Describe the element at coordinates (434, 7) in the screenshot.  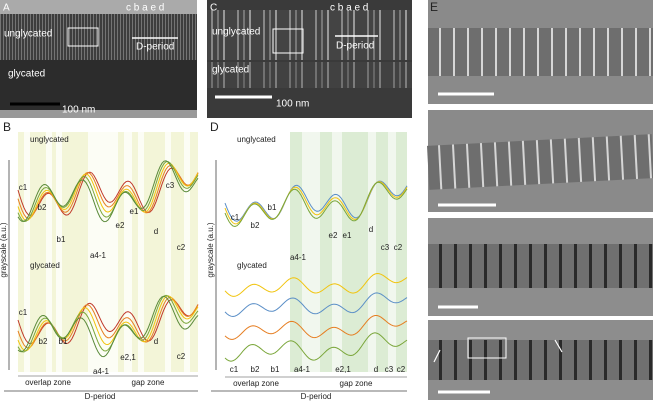
I see `label: E` at that location.